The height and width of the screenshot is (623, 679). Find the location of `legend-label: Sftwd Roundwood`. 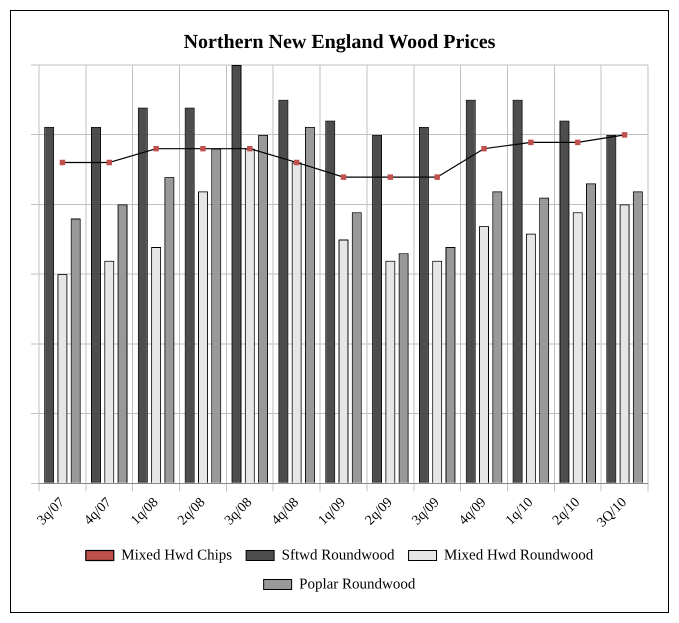

legend-label: Sftwd Roundwood is located at coordinates (339, 555).